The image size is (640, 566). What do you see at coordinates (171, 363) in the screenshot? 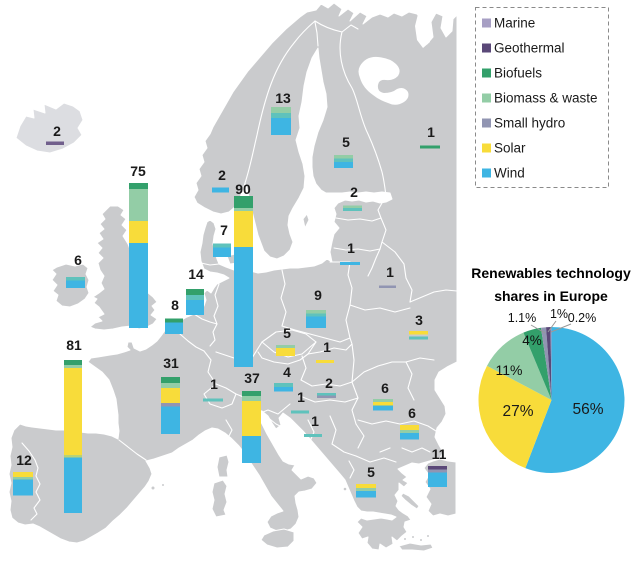
I see `svg-text: 31` at bounding box center [171, 363].